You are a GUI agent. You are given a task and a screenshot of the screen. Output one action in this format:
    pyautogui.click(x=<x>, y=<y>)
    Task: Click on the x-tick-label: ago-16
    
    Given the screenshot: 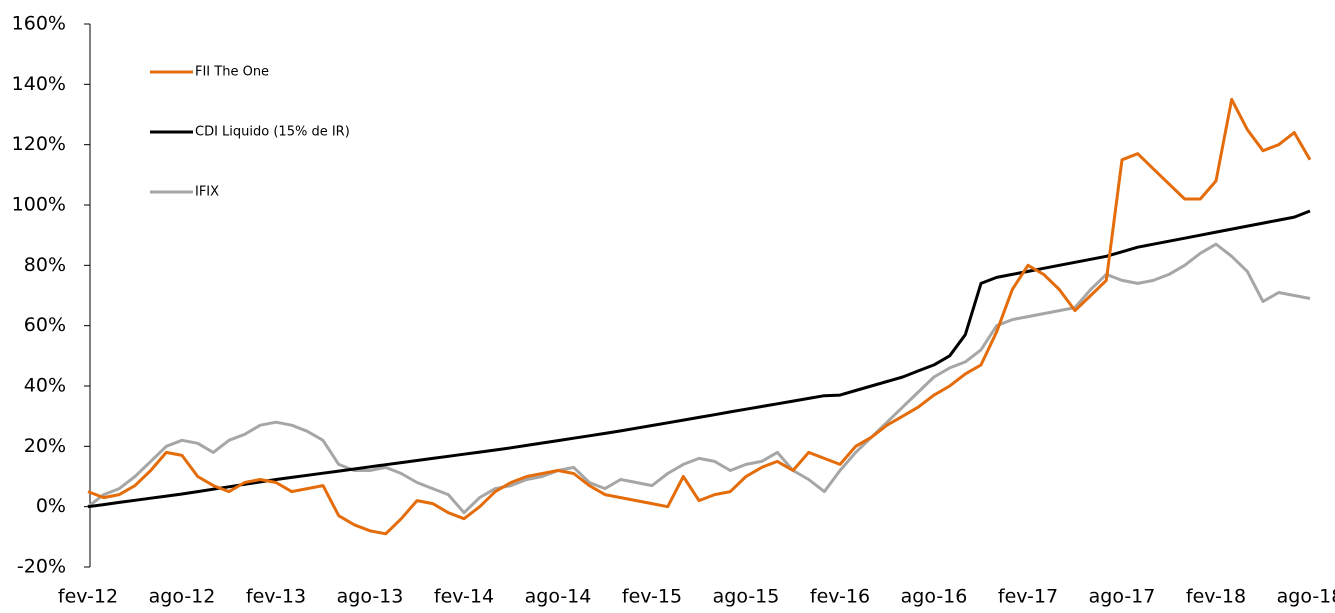 What is the action you would take?
    pyautogui.click(x=934, y=597)
    